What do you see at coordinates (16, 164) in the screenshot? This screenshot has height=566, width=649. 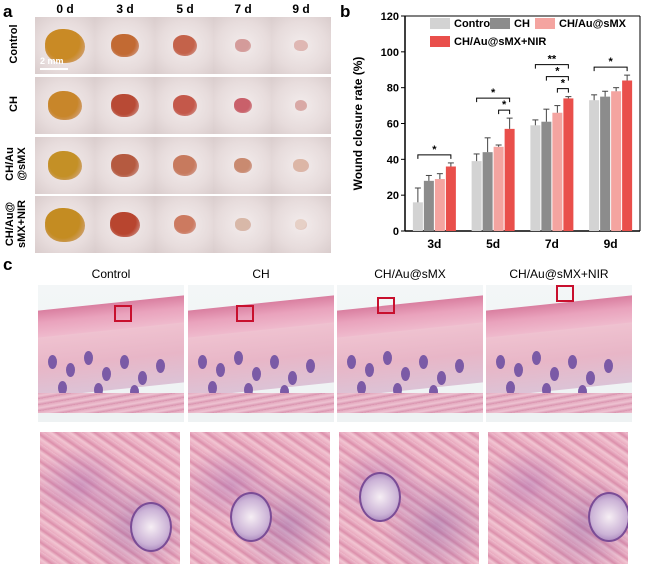 I see `row-label-ch-au-smx: CH/Au @sMX` at bounding box center [16, 164].